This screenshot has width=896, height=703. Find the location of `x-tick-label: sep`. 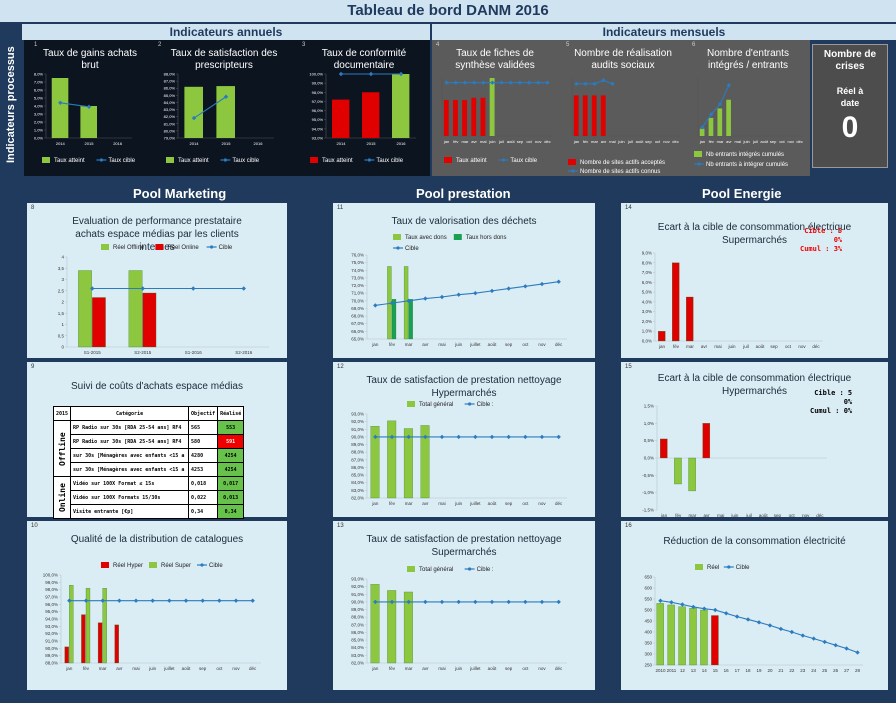

x-tick-label: sep is located at coordinates (509, 503).